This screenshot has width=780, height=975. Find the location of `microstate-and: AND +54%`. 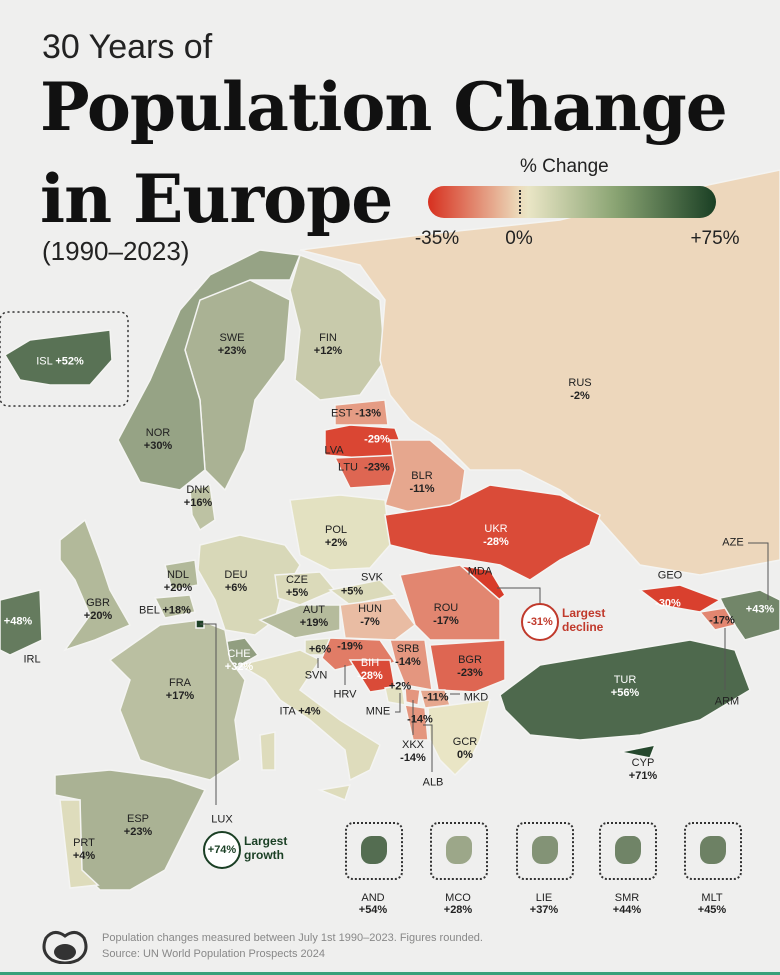

microstate-and: AND +54% is located at coordinates (374, 869).